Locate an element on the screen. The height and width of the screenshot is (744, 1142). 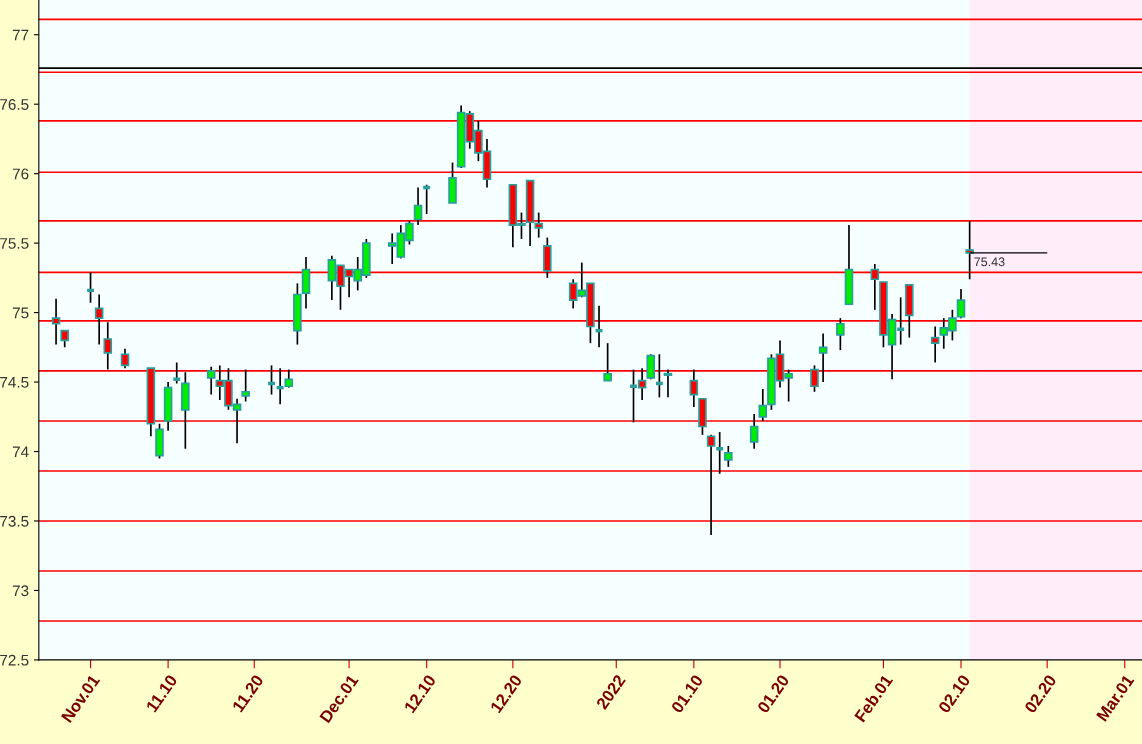
y-tick-label: 76 is located at coordinates (20, 174).